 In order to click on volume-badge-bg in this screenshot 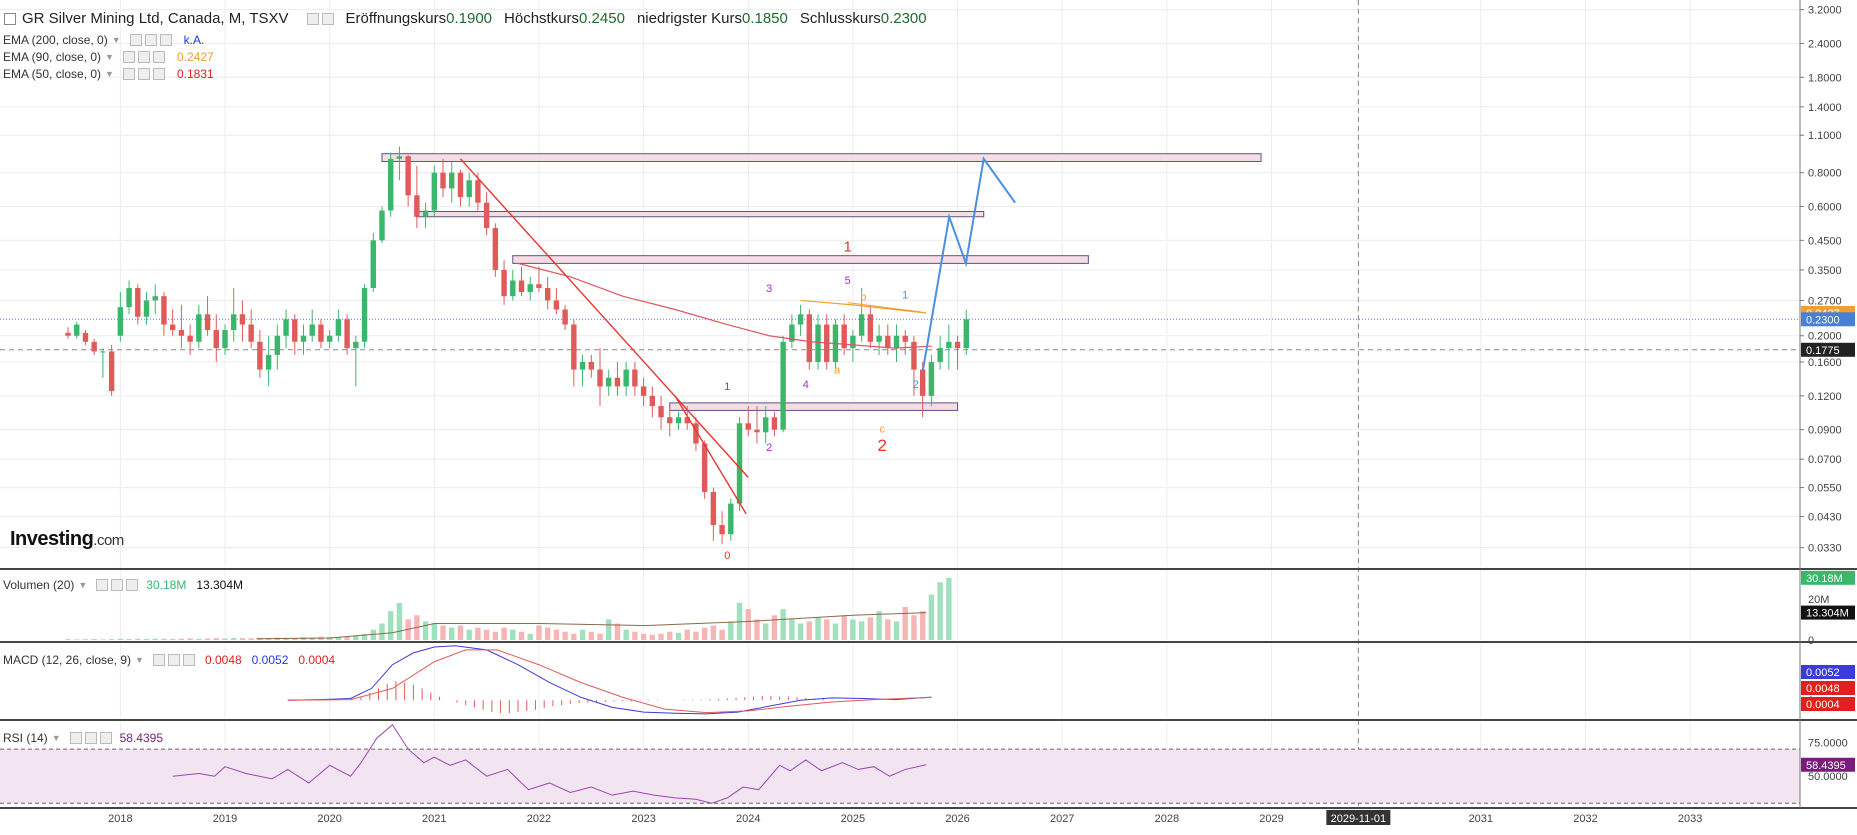, I will do `click(1828, 577)`.